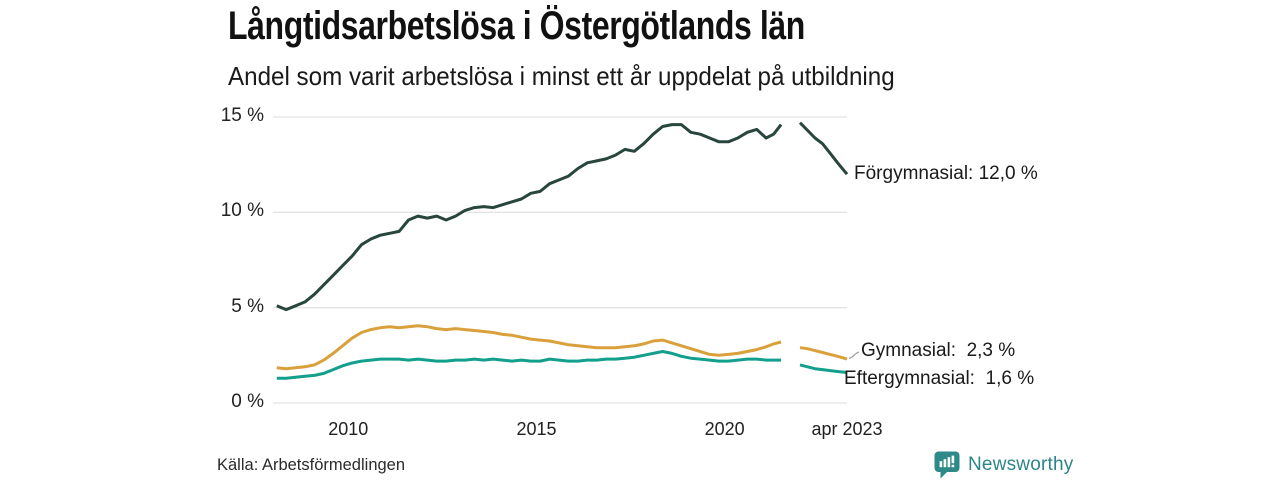 The image size is (1280, 480). Describe the element at coordinates (536, 429) in the screenshot. I see `x-axis-tick-2015: 2015` at that location.